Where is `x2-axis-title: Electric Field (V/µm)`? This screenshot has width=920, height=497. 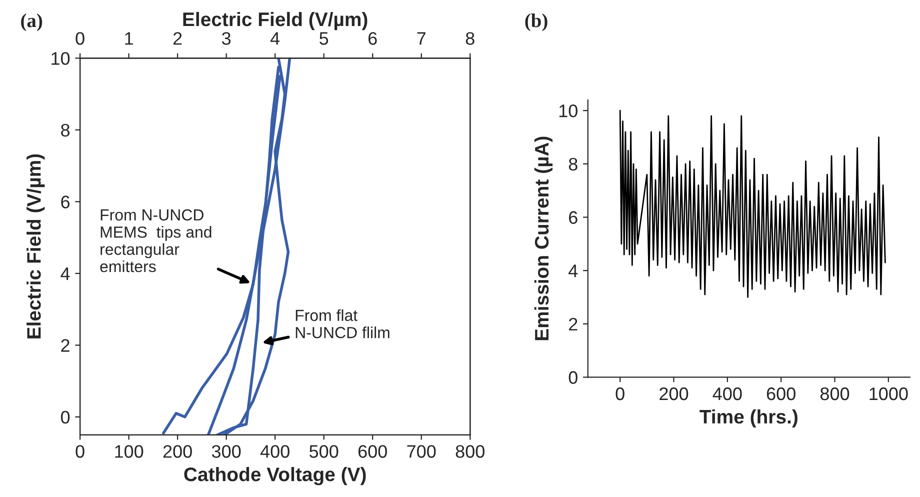 x2-axis-title: Electric Field (V/µm) is located at coordinates (275, 21).